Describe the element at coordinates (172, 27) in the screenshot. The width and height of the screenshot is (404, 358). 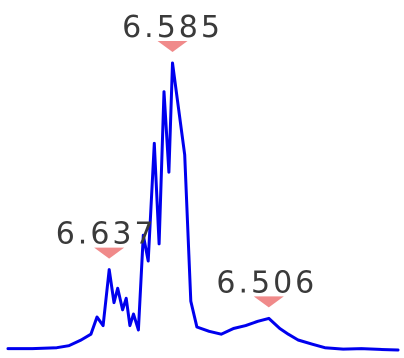
I see `peak-label-0: 6.585` at that location.